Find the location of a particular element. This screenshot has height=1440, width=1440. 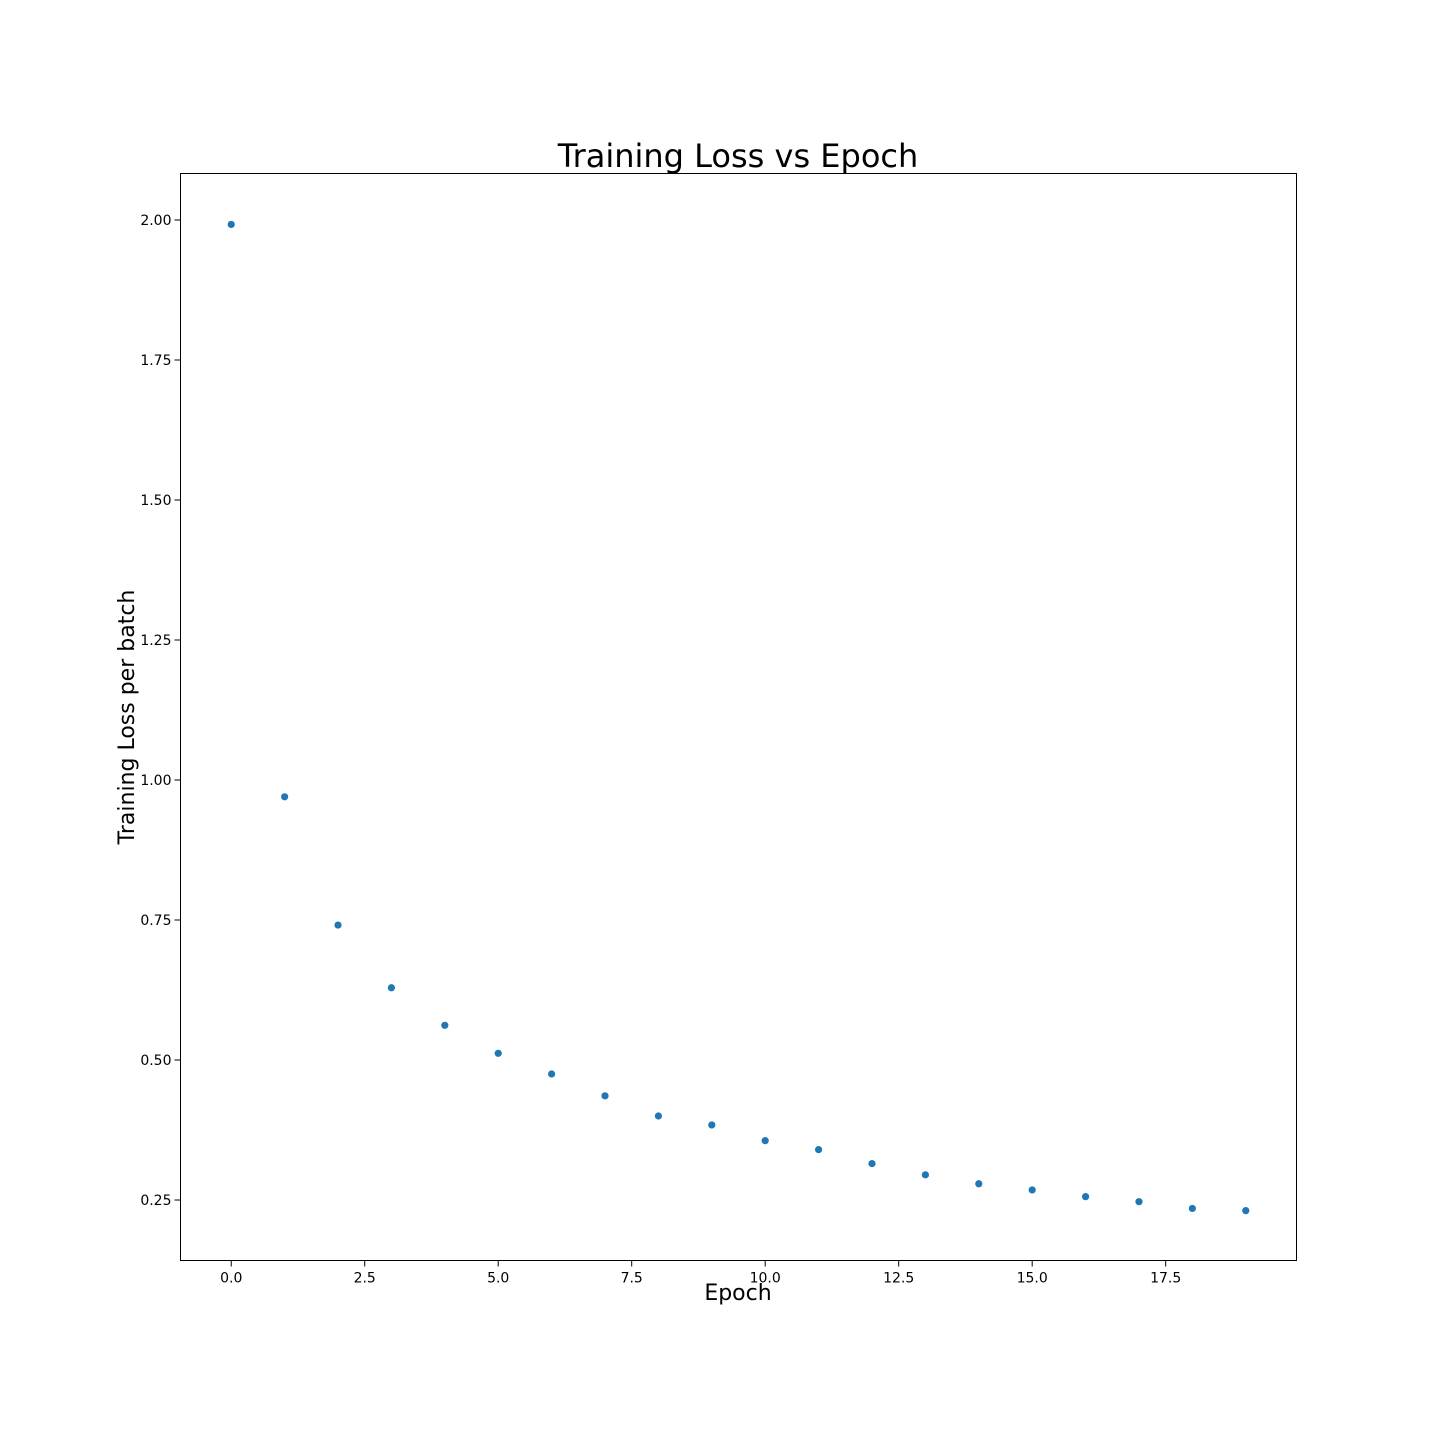

x-tick-label: 15.0 is located at coordinates (1032, 1279).